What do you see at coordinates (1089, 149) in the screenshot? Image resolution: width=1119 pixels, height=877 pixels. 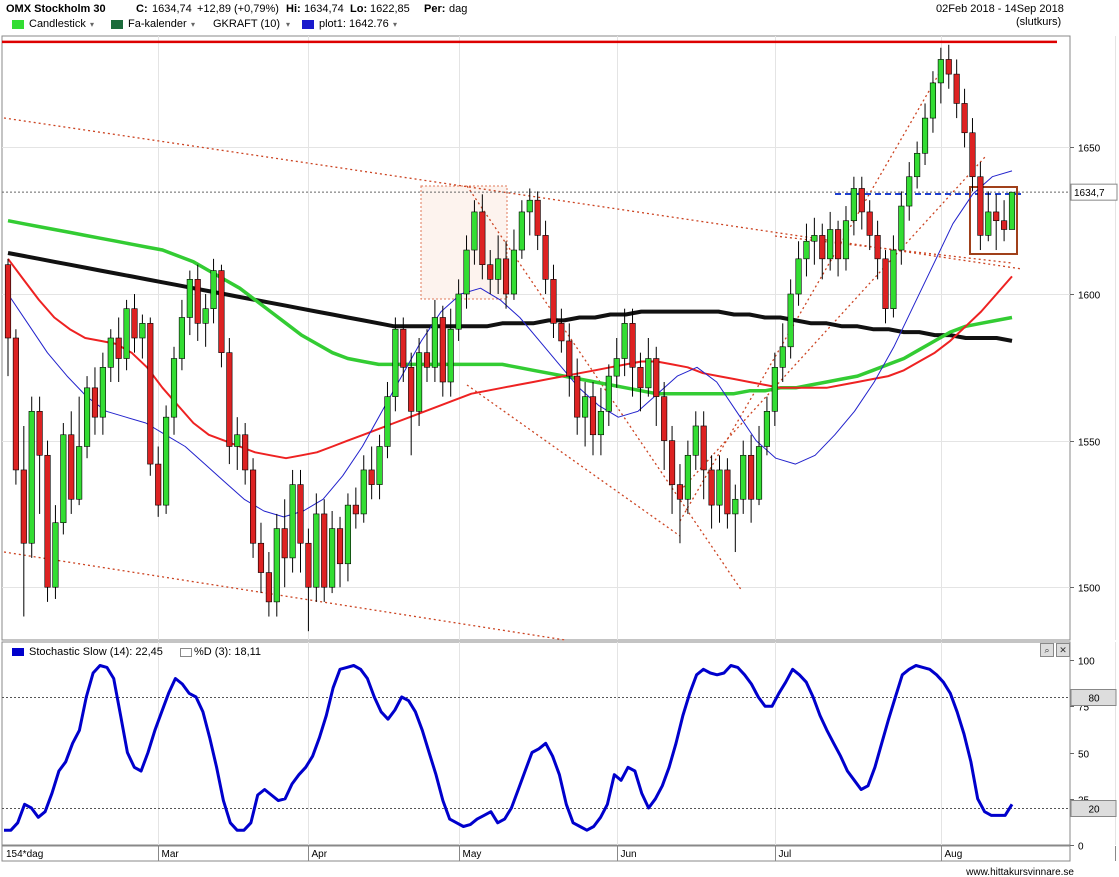 I see `price-tick-label: 1650` at bounding box center [1089, 149].